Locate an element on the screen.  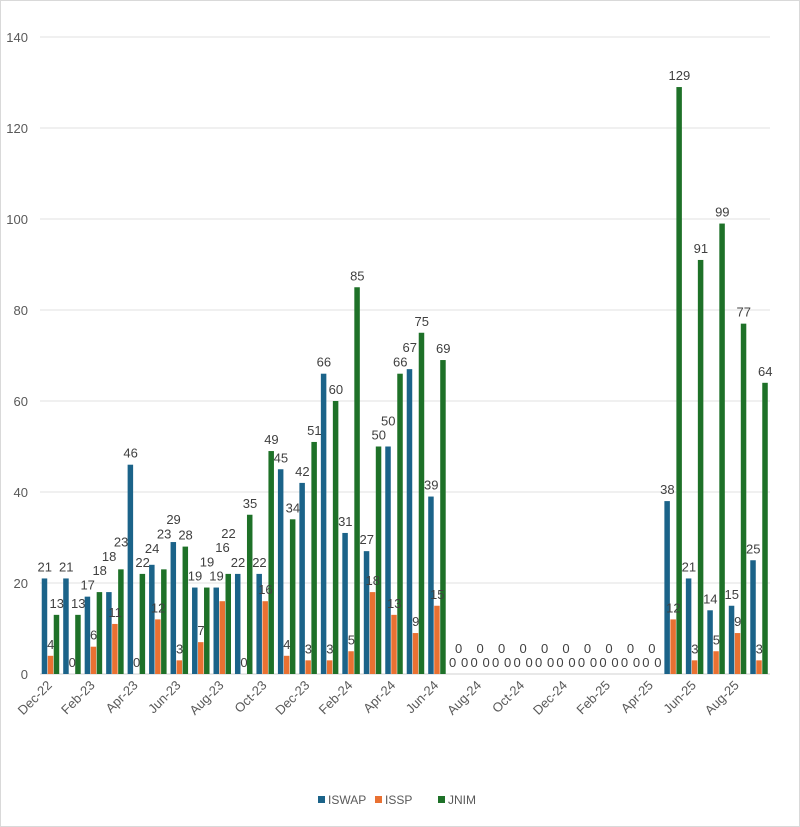
data-label: 75 is located at coordinates (422, 321).